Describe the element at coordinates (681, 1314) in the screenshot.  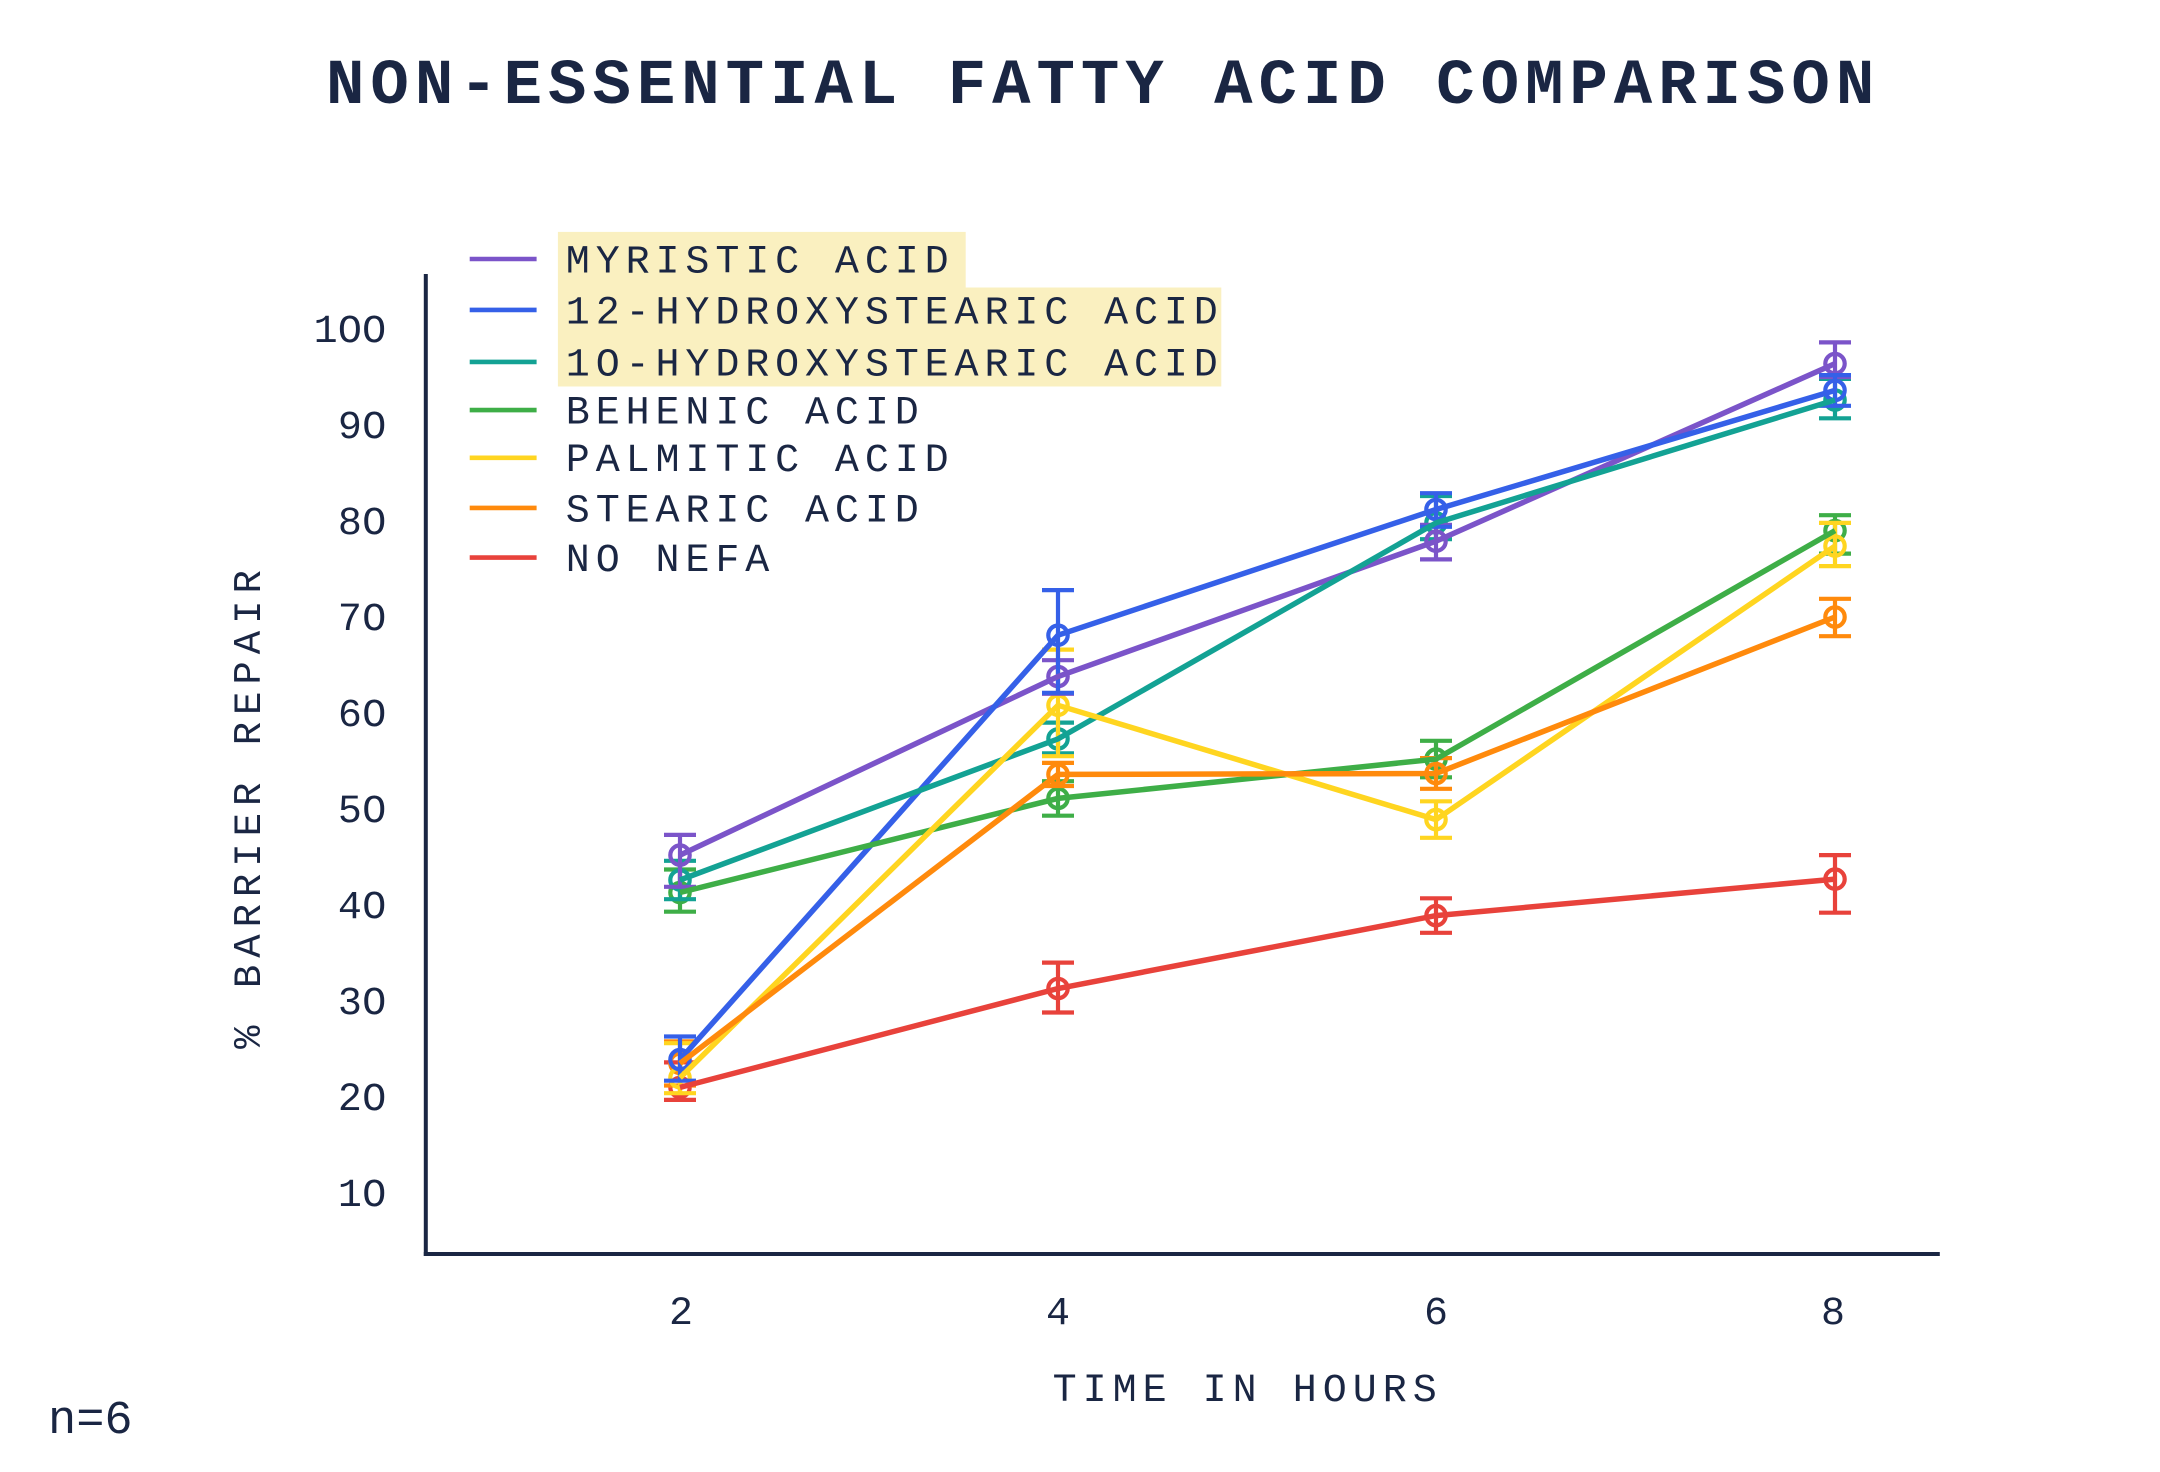
I see `svg-text: 2` at that location.